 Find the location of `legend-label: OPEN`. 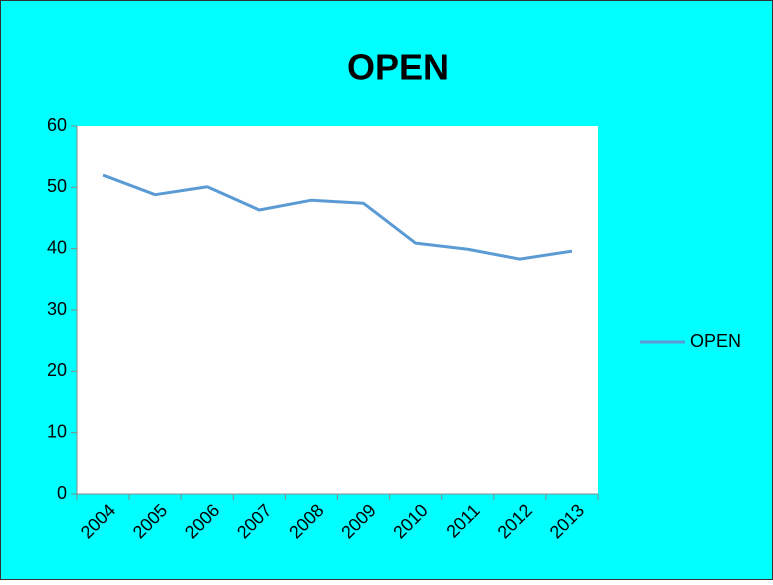

legend-label: OPEN is located at coordinates (715, 341).